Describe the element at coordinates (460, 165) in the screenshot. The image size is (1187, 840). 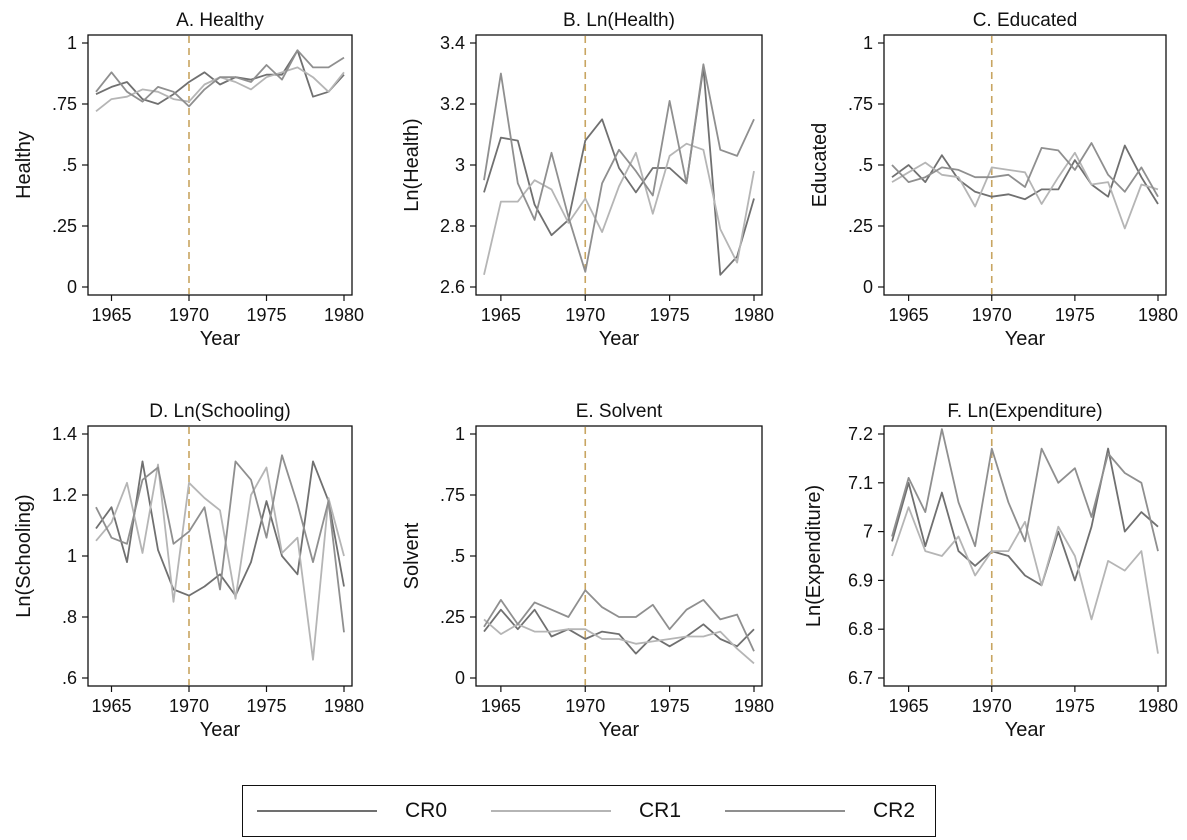
I see `y-tick-label: 3` at that location.